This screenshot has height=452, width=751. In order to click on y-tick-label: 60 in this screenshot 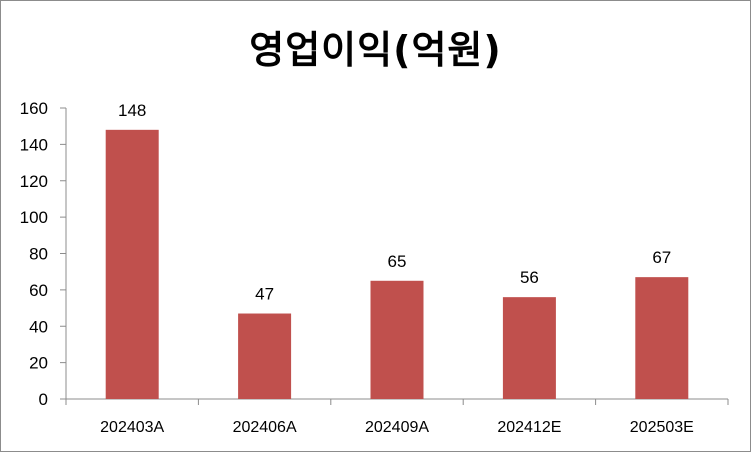, I will do `click(38, 290)`.